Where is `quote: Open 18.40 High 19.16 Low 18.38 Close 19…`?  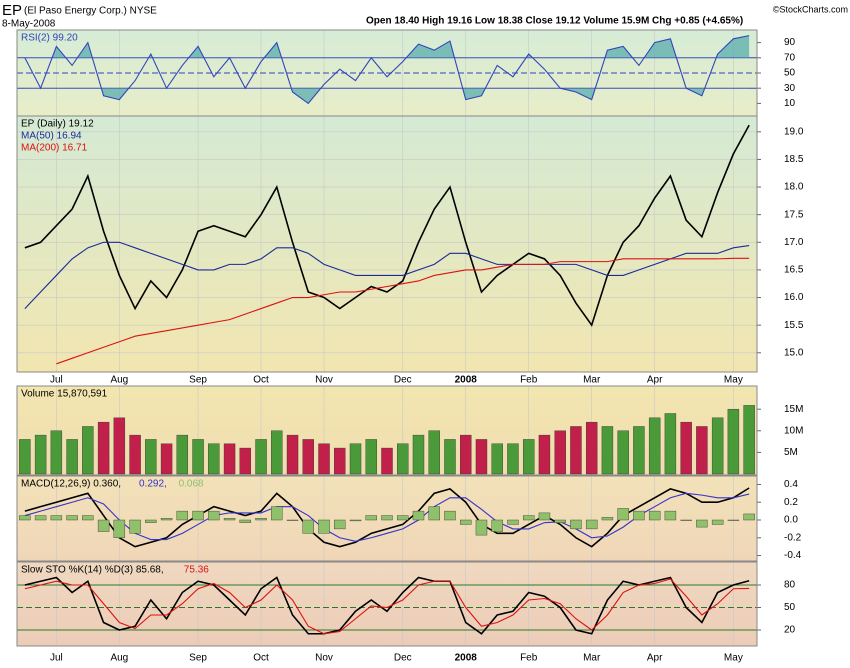 quote: Open 18.40 High 19.16 Low 18.38 Close 19… is located at coordinates (554, 21).